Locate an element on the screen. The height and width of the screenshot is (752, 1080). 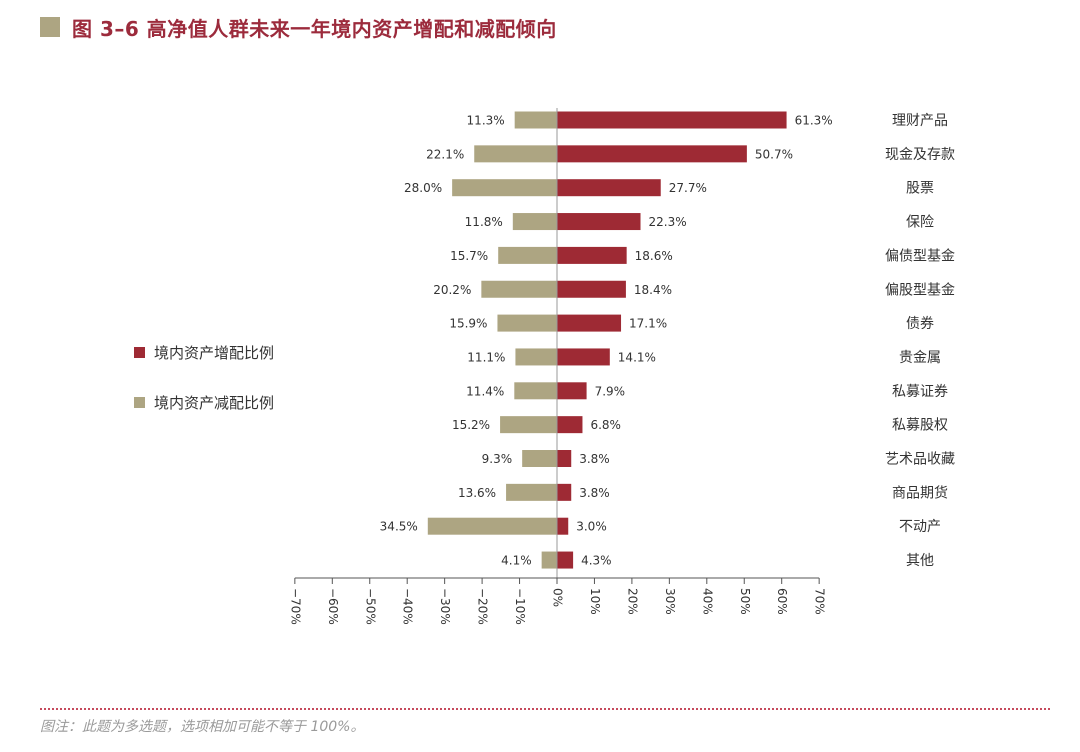
x-tick-label: 60% is located at coordinates (782, 601).